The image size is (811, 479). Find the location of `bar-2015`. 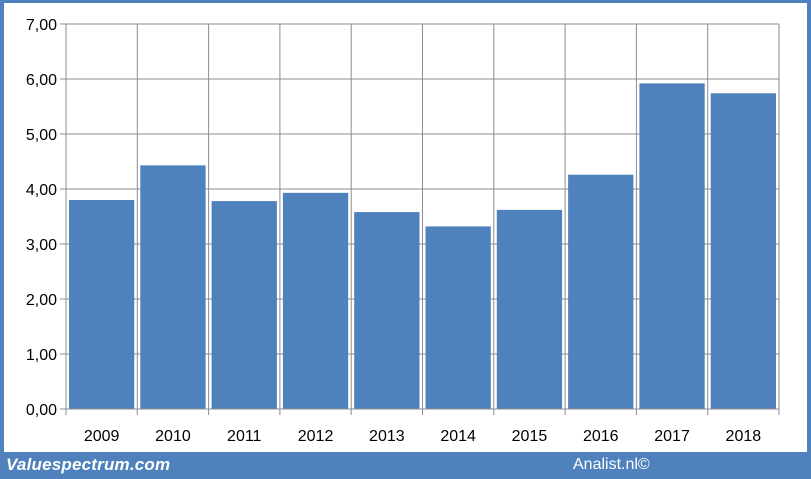

bar-2015 is located at coordinates (529, 309).